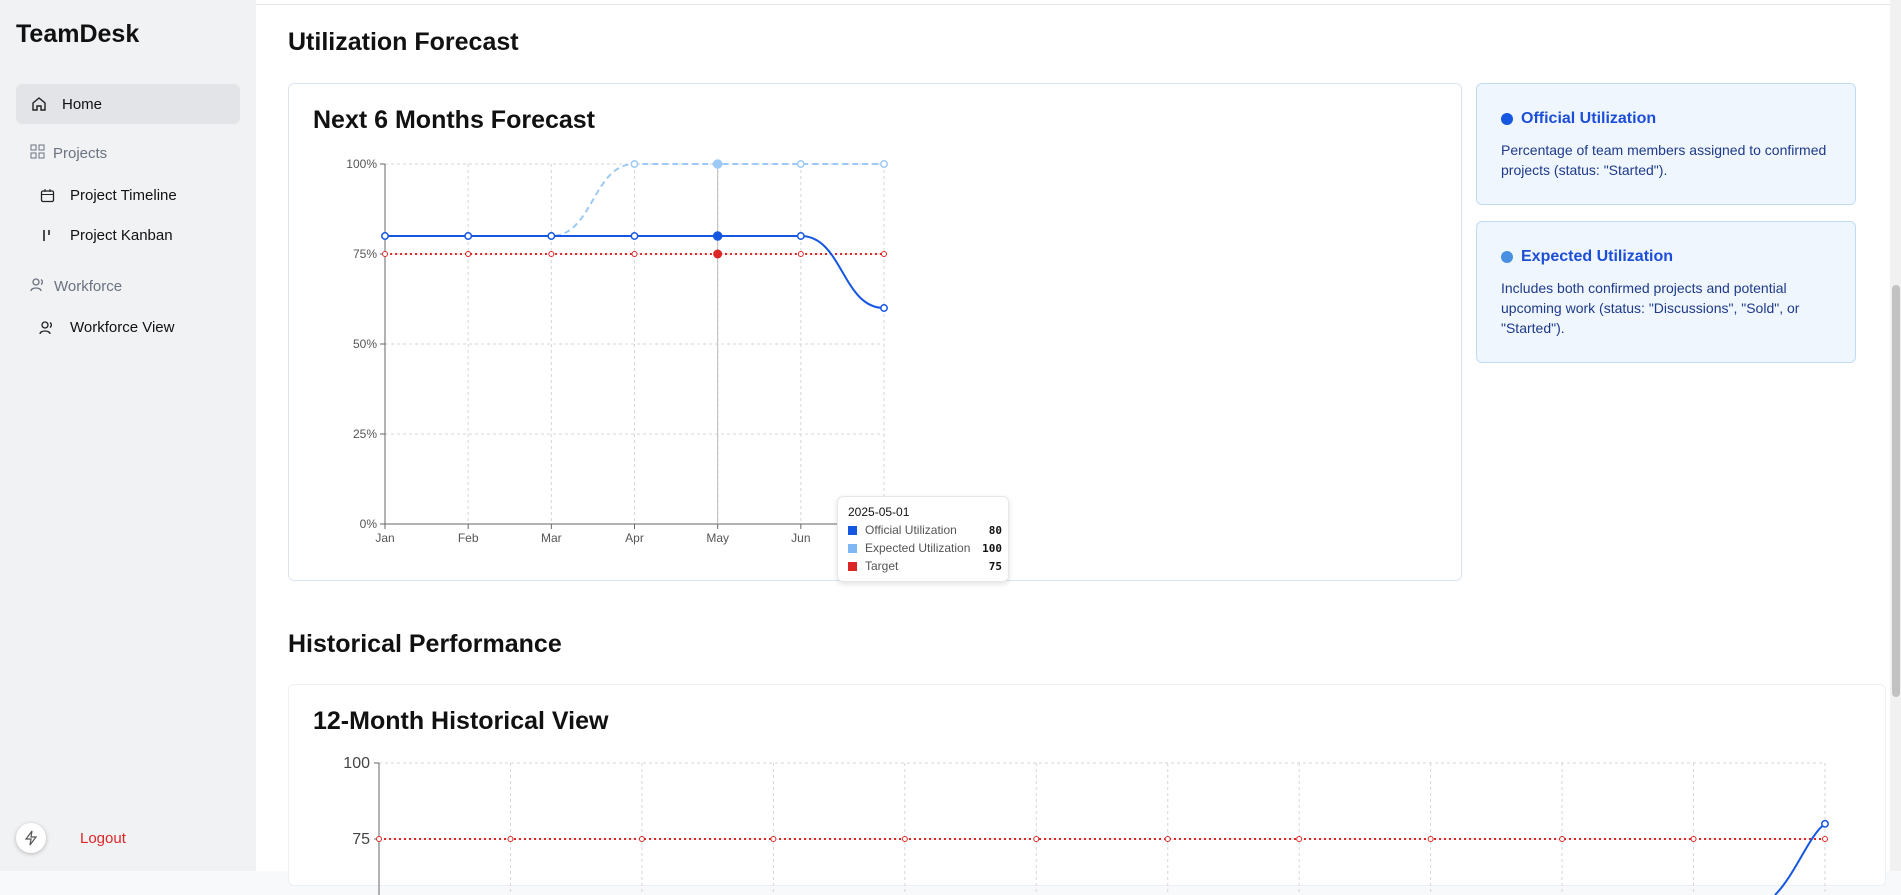 This screenshot has width=1901, height=895. I want to click on y-tick-label: 50%, so click(365, 344).